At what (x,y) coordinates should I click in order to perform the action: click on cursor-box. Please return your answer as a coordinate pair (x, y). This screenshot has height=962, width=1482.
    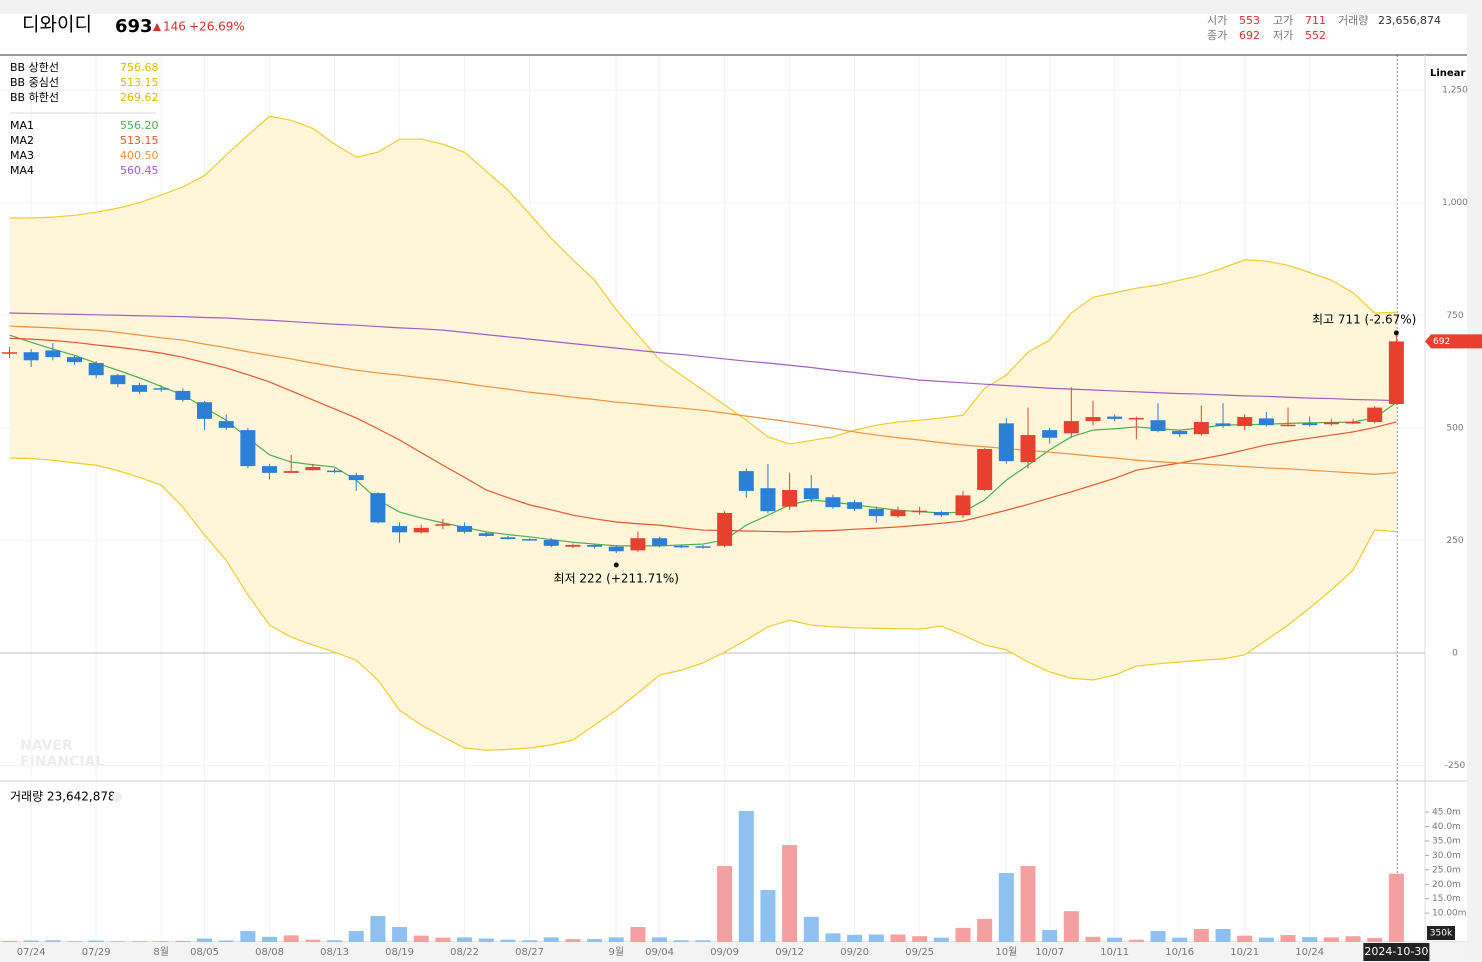
    Looking at the image, I should click on (1441, 933).